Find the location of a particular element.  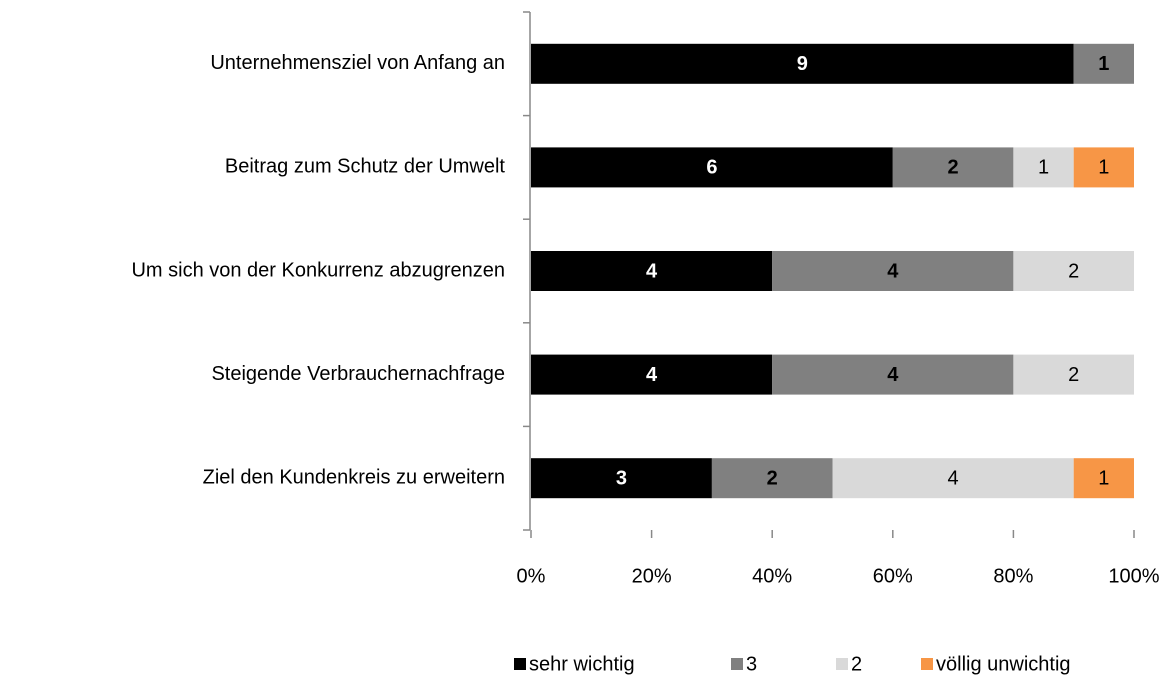

legend-label: völlig unwichtig is located at coordinates (1003, 664).